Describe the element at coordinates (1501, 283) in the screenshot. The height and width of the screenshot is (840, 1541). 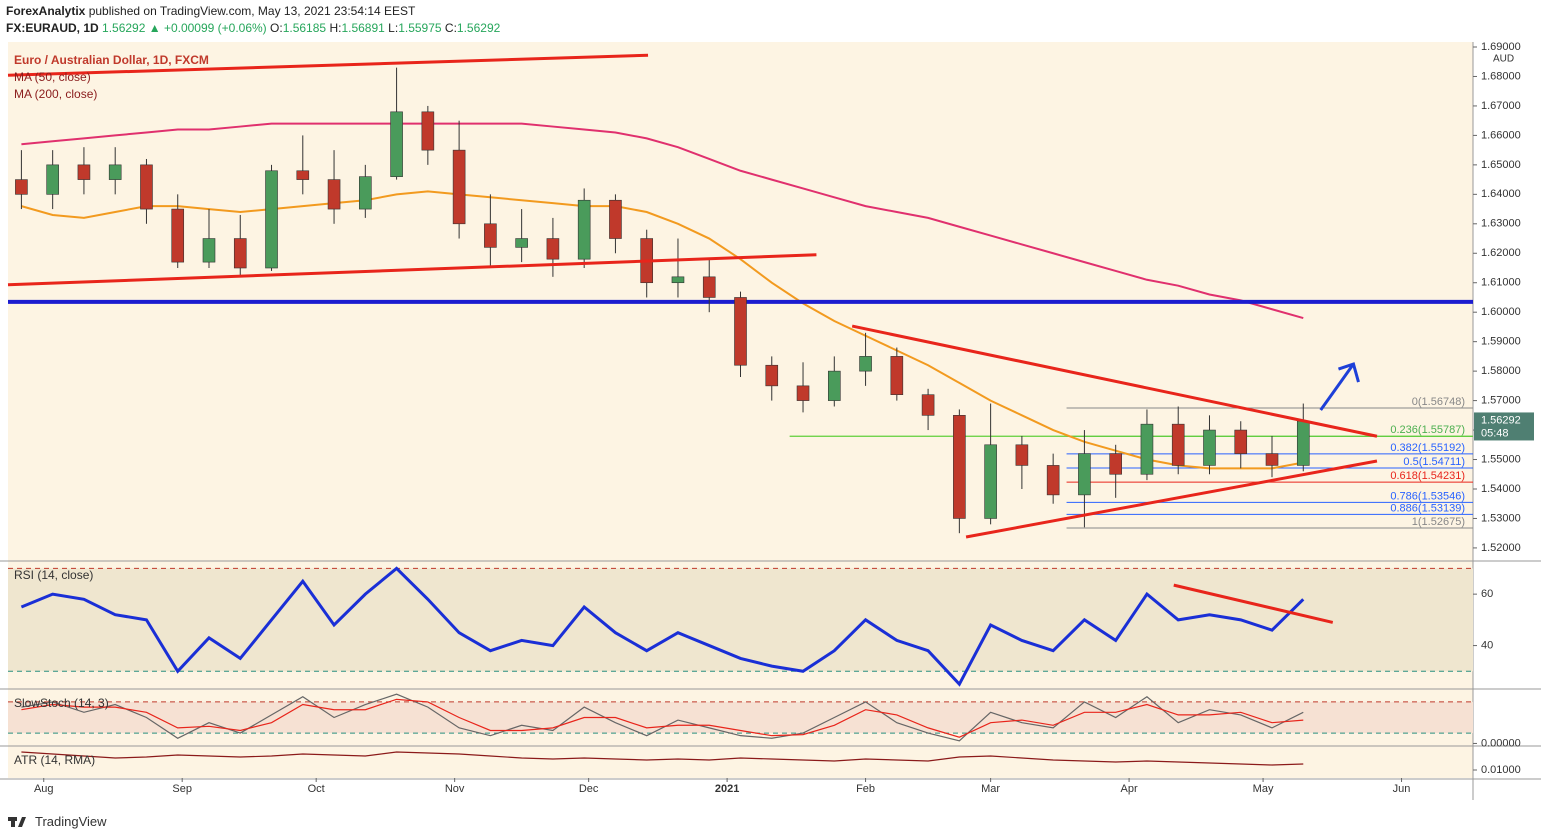
I see `y-tick-label: 1.61000` at that location.